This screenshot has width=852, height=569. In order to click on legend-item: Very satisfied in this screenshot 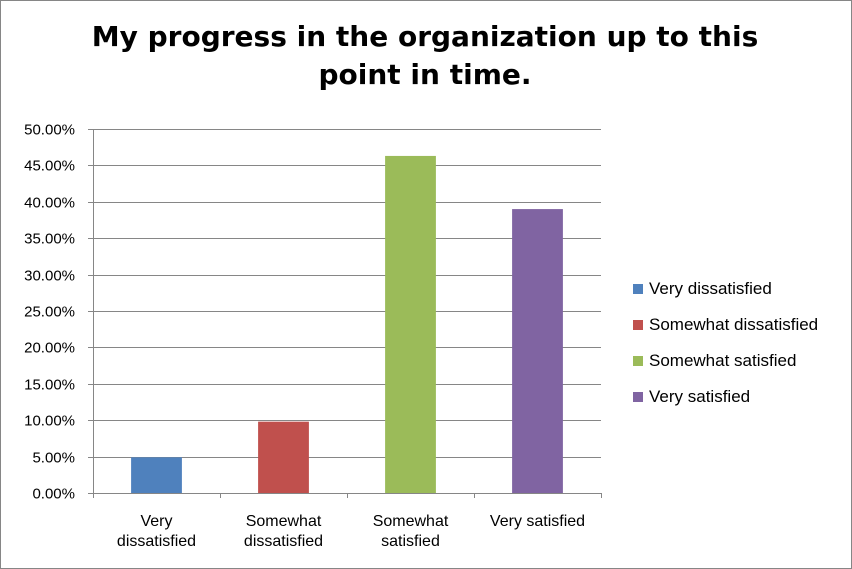, I will do `click(725, 397)`.